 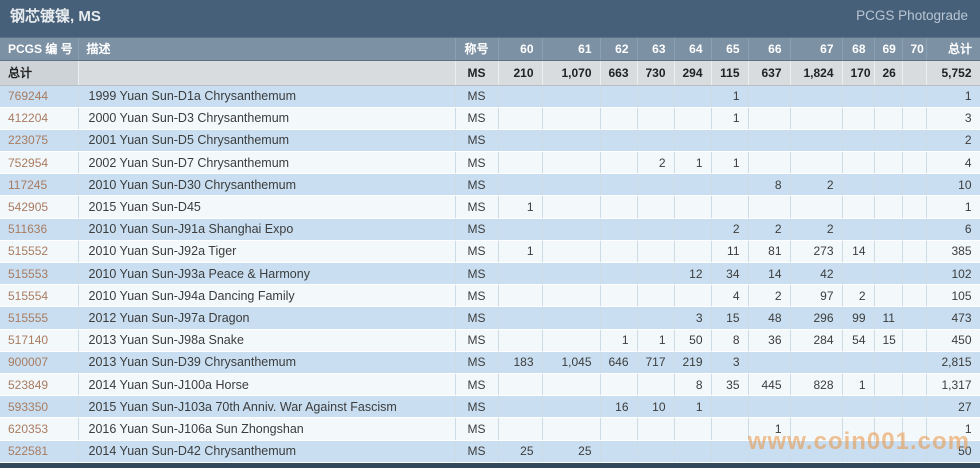 I want to click on grade-count-cell: 48, so click(x=769, y=318).